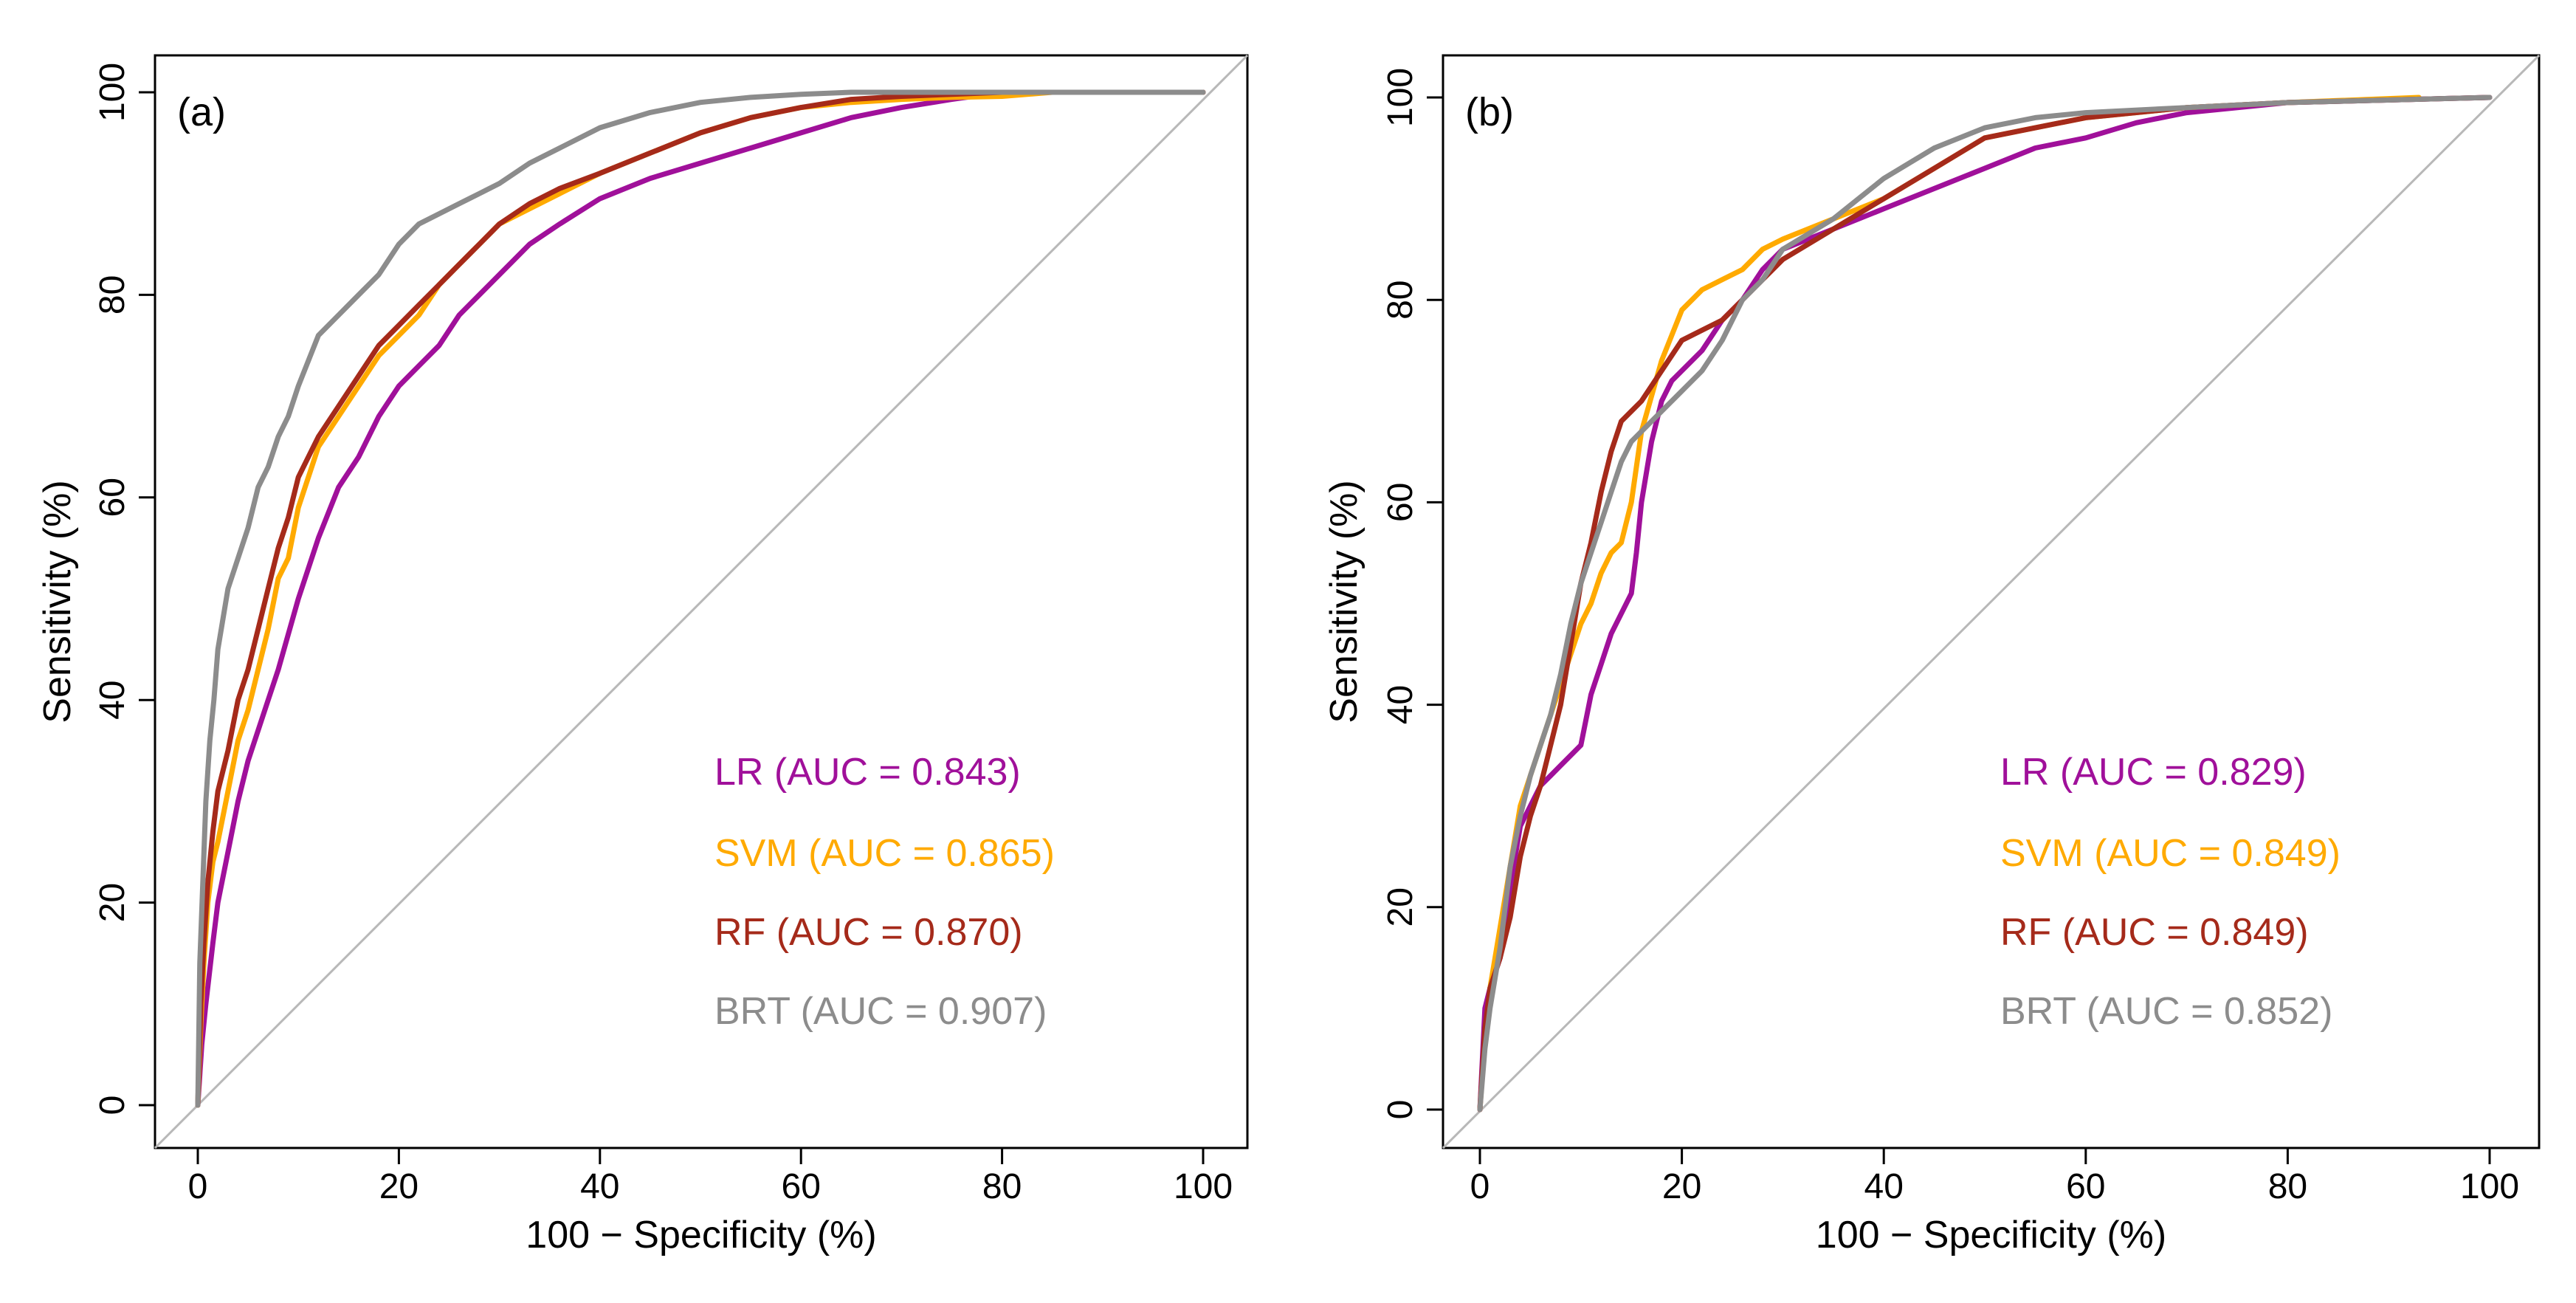 This screenshot has height=1303, width=2576. I want to click on legend-entry-brt: BRT (AUC = 0.852), so click(2166, 1011).